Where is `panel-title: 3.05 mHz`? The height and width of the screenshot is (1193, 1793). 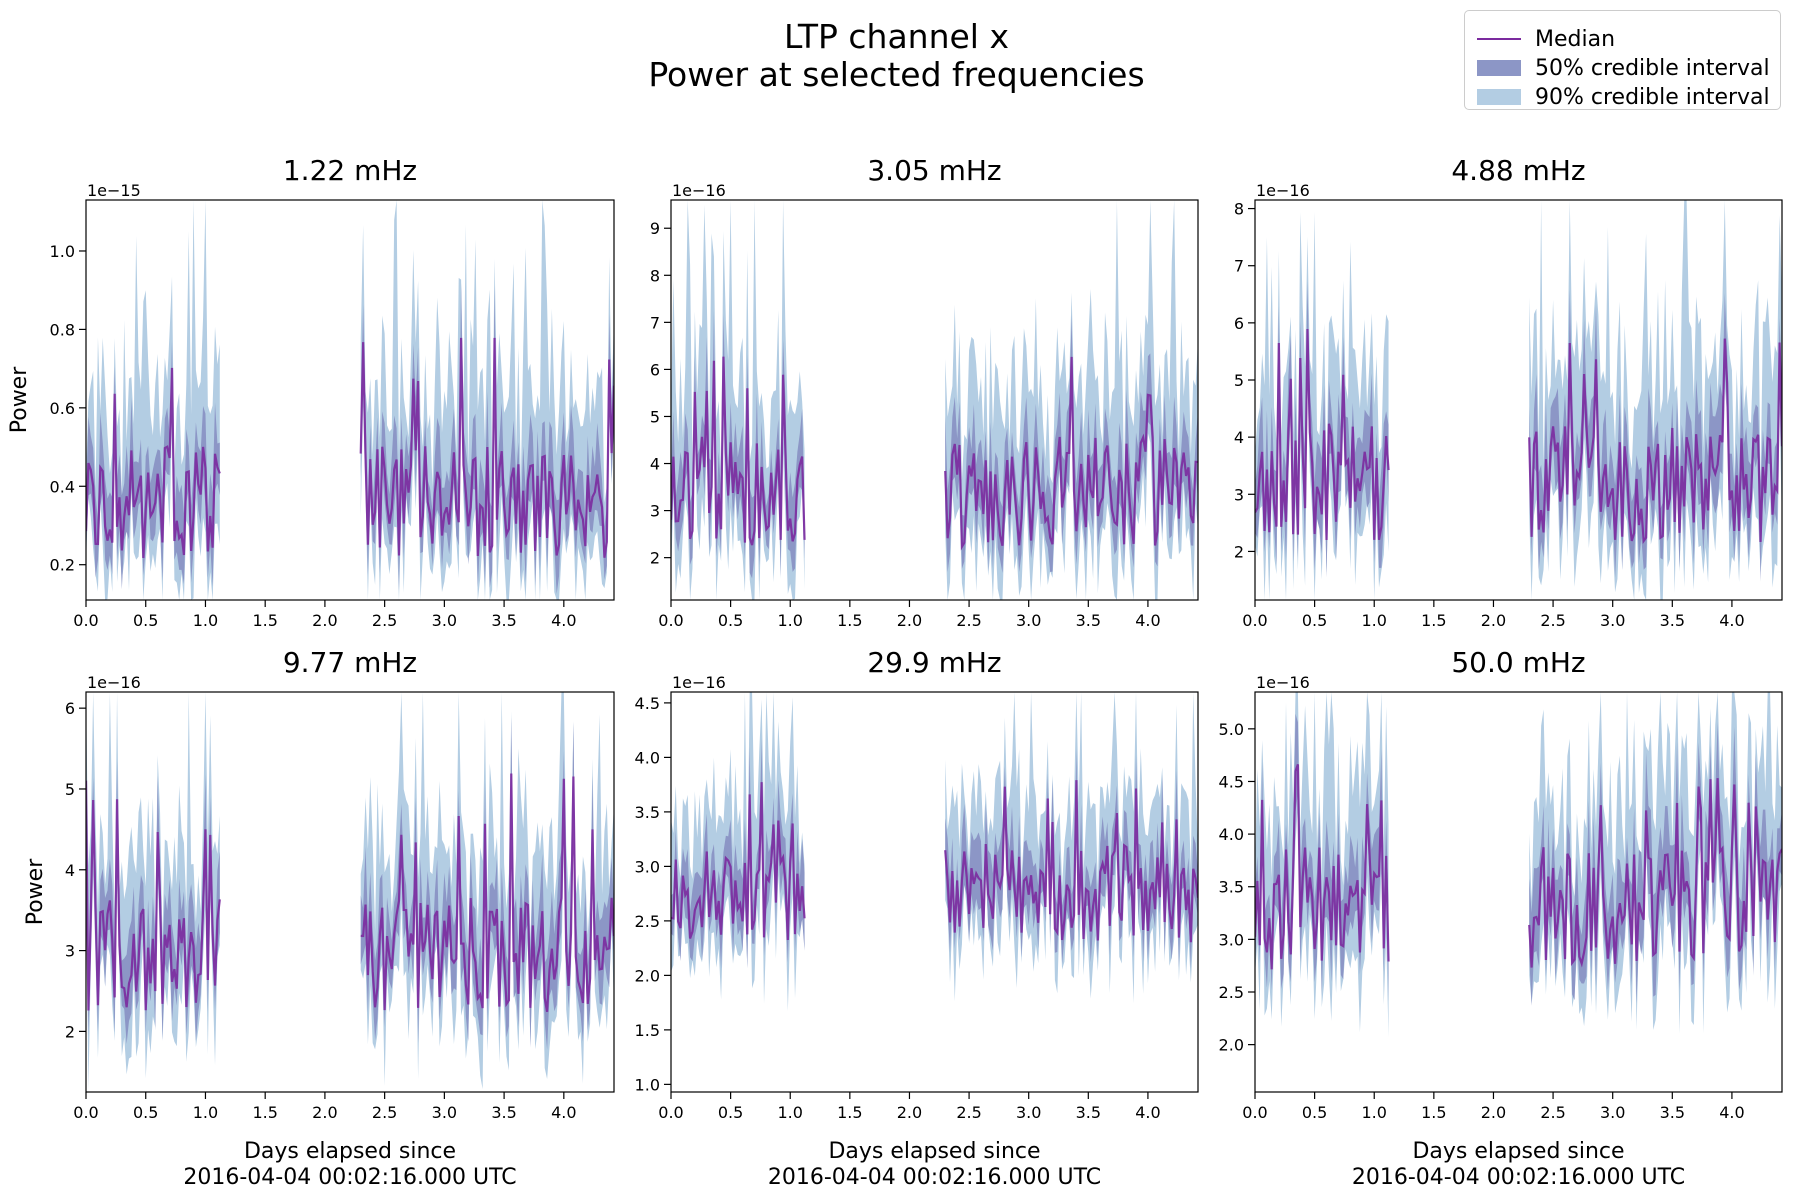
panel-title: 3.05 mHz is located at coordinates (934, 170).